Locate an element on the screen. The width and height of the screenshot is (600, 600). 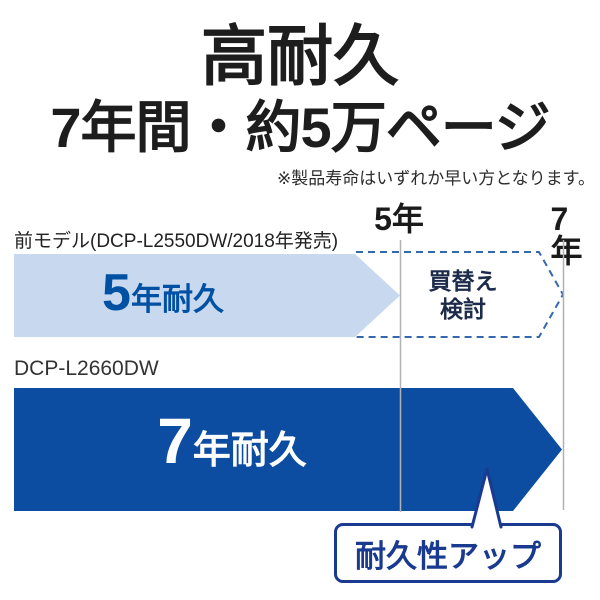
replacement-consideration-label: 買替え 検討 is located at coordinates (463, 295).